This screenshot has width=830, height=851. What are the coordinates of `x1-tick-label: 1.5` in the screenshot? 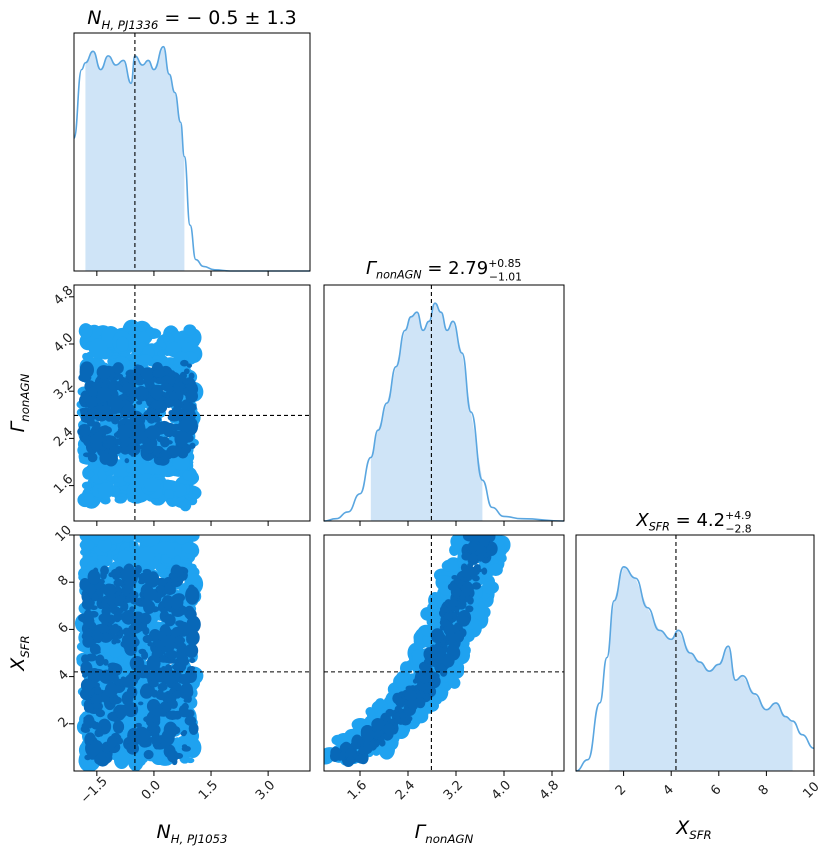 It's located at (208, 790).